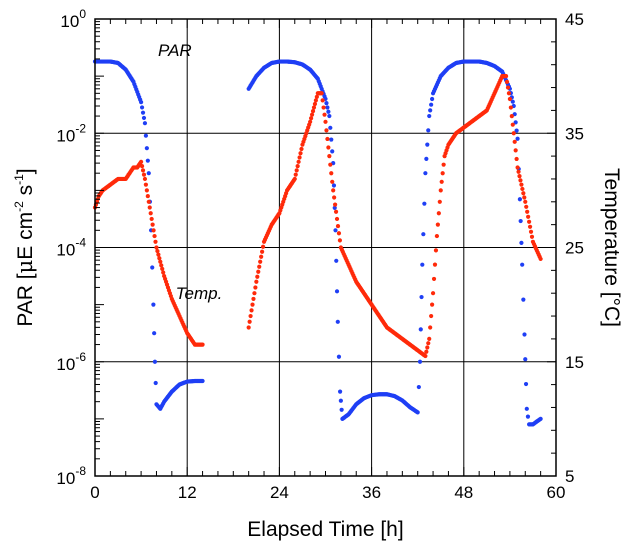 This screenshot has width=628, height=548. I want to click on annotation-temp: Temp., so click(199, 293).